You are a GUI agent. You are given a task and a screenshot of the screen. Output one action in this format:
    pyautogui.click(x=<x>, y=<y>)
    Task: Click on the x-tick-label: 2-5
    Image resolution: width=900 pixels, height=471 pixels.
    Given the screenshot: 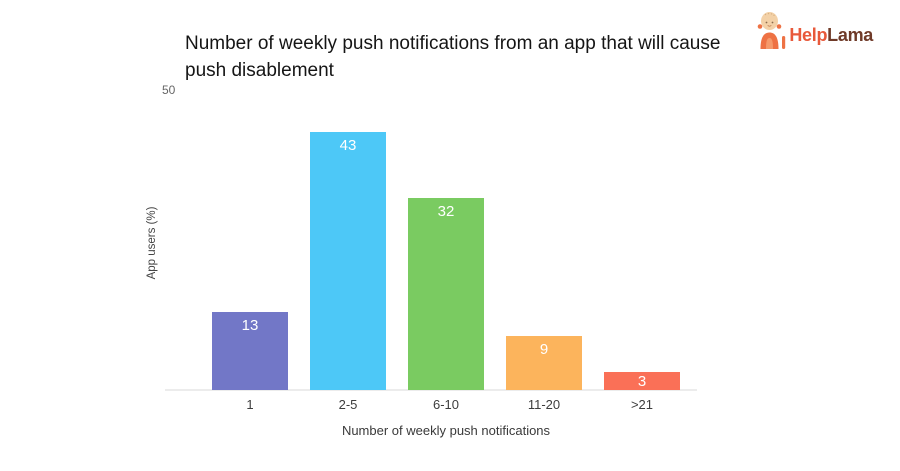 What is the action you would take?
    pyautogui.click(x=348, y=404)
    